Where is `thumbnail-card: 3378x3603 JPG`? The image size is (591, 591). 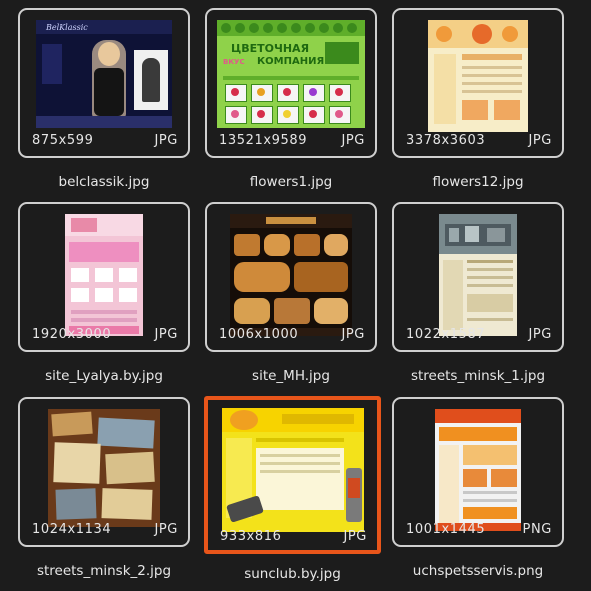 thumbnail-card: 3378x3603 JPG is located at coordinates (478, 83).